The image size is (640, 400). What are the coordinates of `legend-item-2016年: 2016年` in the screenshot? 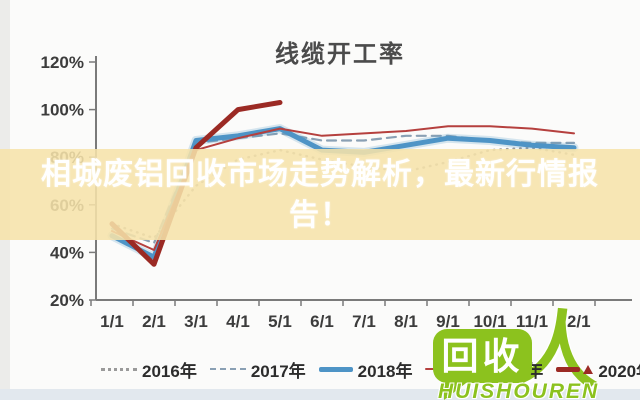 It's located at (149, 369).